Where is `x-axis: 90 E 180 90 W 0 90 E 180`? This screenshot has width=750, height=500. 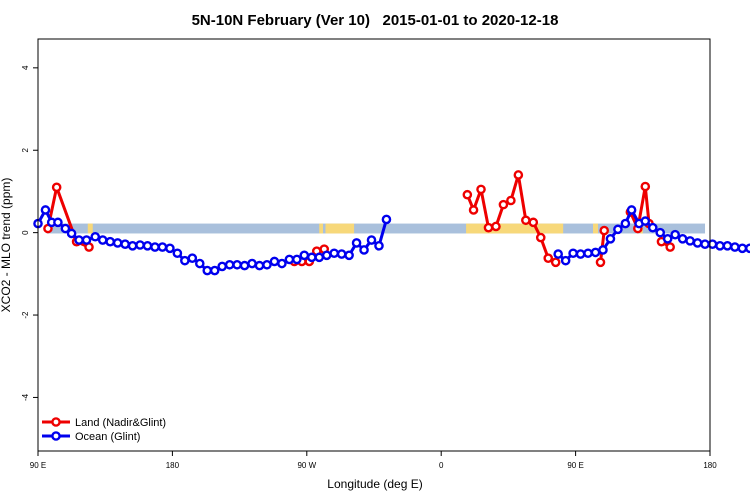 x-axis: 90 E 180 90 W 0 90 E 180 is located at coordinates (373, 460).